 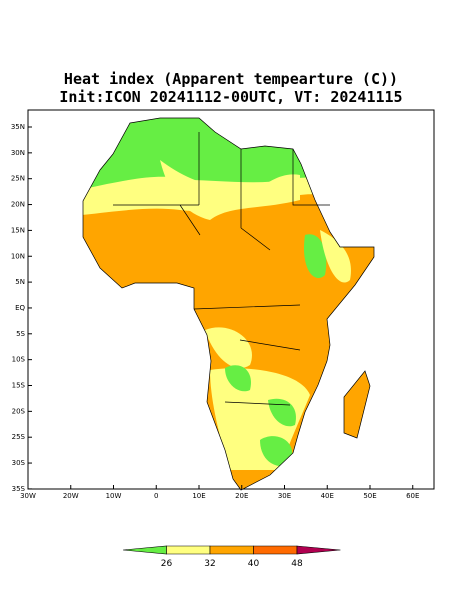 I want to click on lon-label: 0, so click(x=156, y=496).